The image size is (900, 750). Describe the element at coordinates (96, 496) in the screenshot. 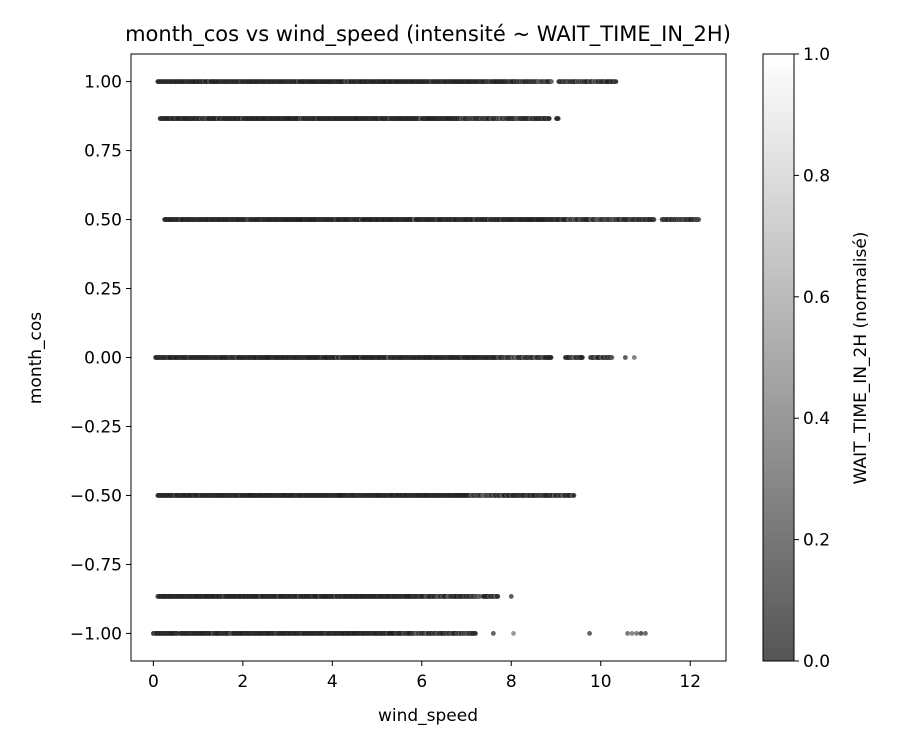

I see `y-tick-label: −0.50` at that location.